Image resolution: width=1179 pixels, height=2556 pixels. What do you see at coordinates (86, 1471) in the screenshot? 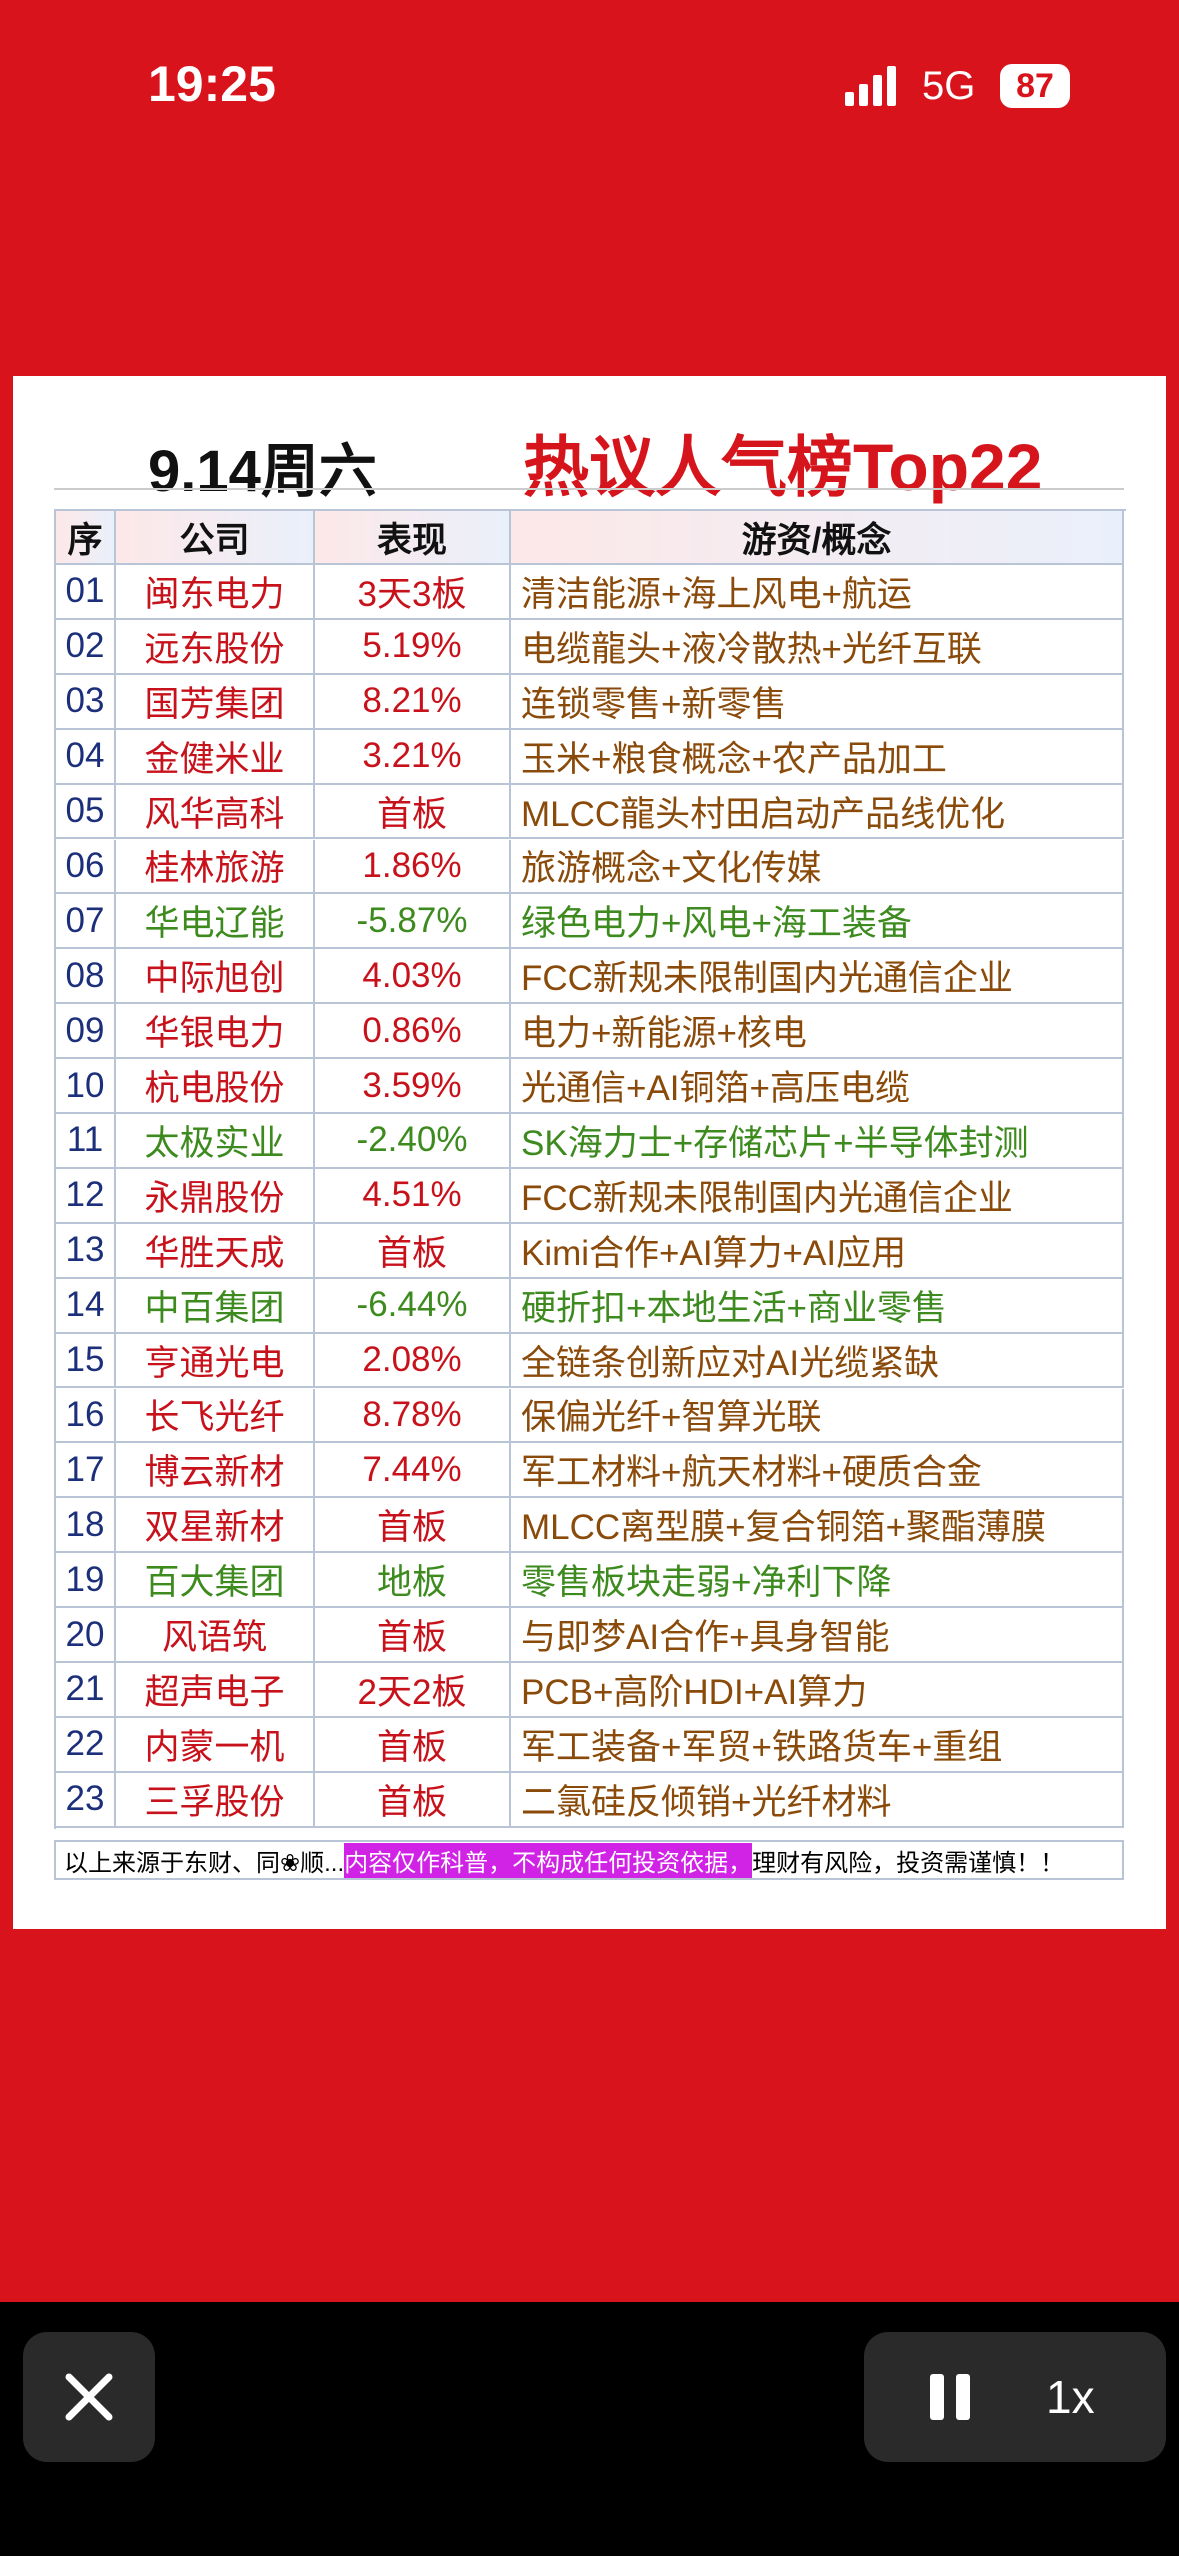
I see `row-index: 17` at bounding box center [86, 1471].